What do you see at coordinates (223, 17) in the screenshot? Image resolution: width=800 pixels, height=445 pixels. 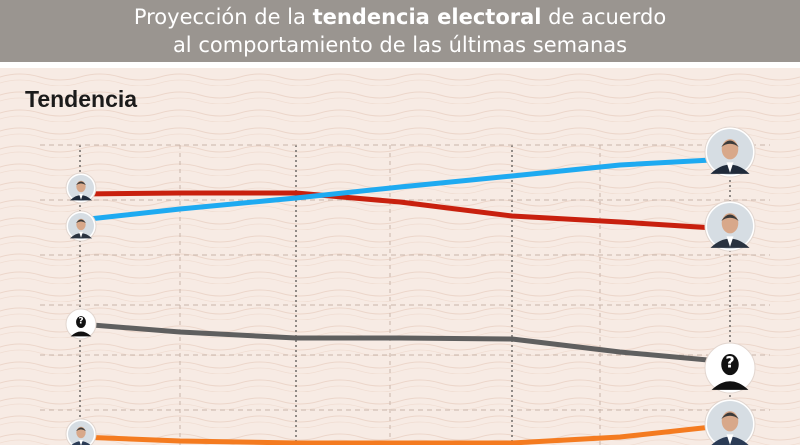 I see `header-text-pre: Proyección de la` at bounding box center [223, 17].